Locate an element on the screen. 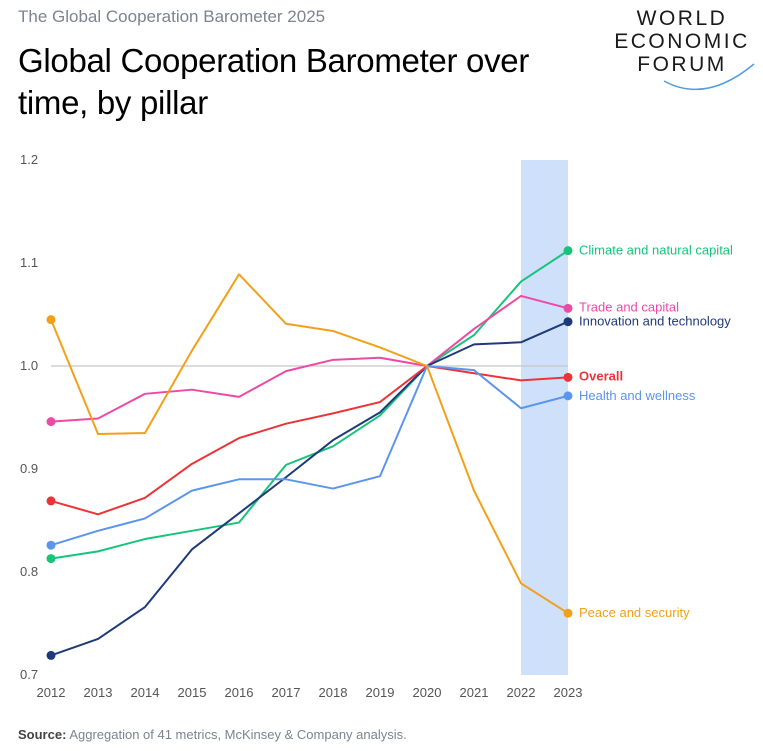 The image size is (763, 751). x-tick-label: 2018 is located at coordinates (333, 692).